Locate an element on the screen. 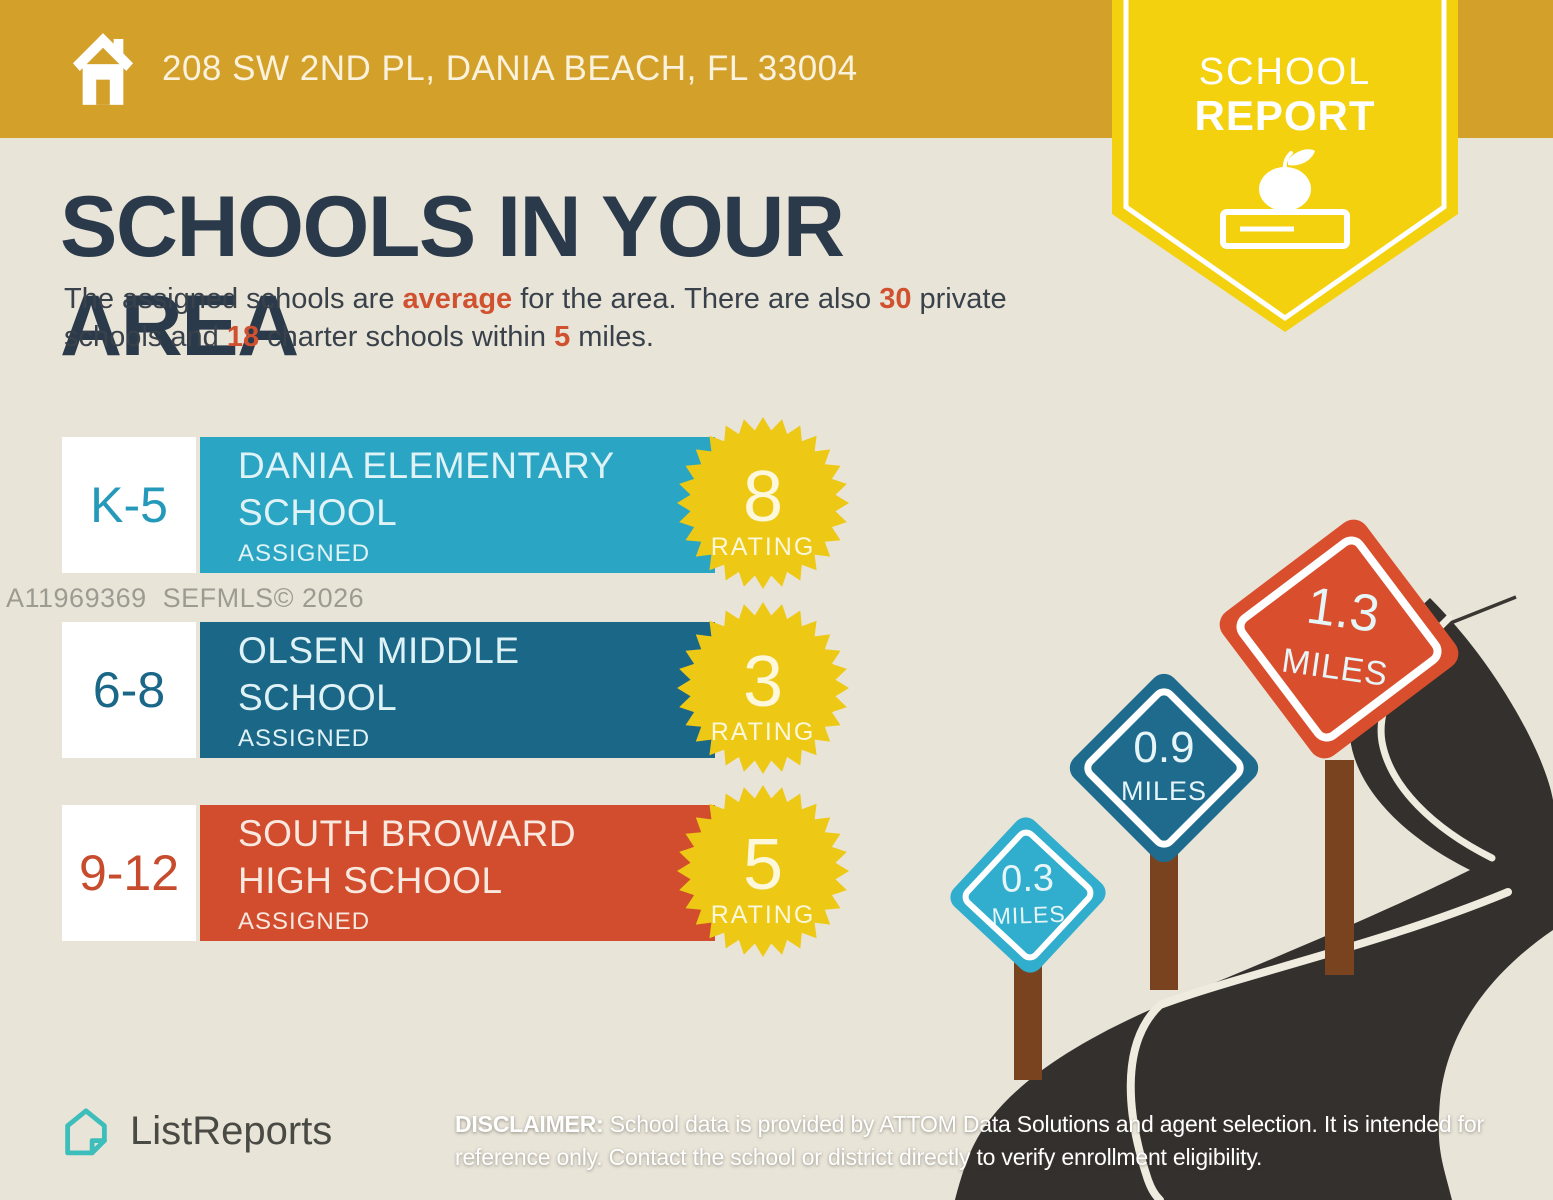  sign-post-middle is located at coordinates (1164, 920).